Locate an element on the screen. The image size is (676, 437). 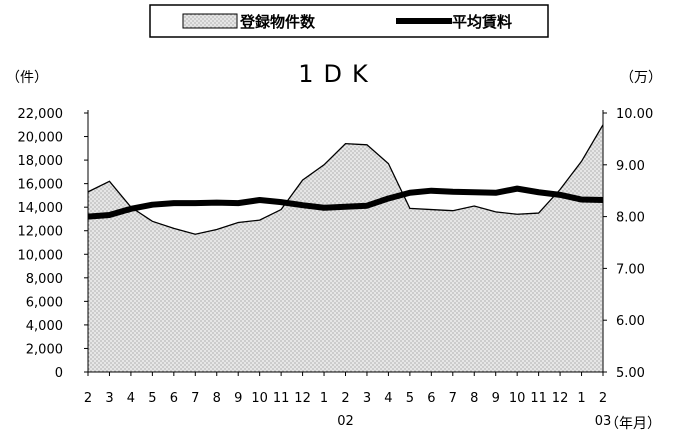
y-right-tick-label: 8.00 is located at coordinates (630, 218).